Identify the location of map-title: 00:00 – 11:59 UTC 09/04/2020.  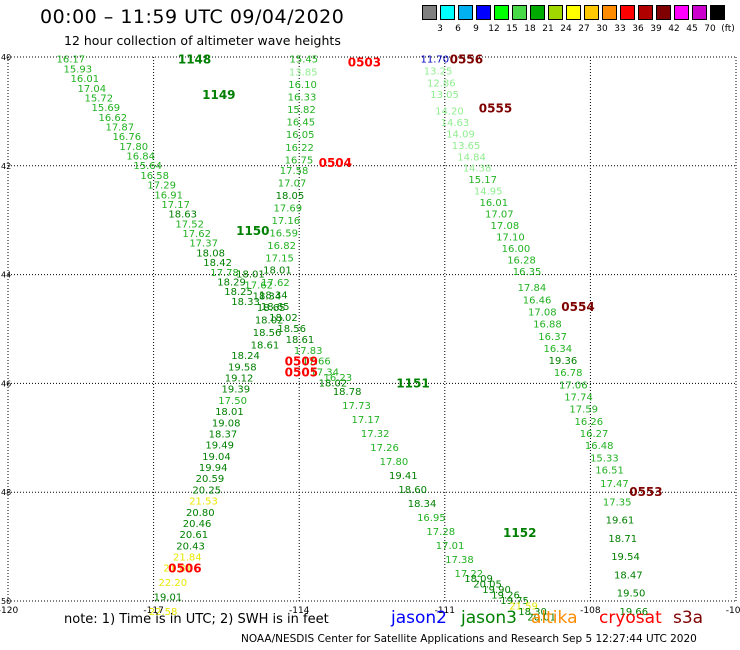
(192, 17).